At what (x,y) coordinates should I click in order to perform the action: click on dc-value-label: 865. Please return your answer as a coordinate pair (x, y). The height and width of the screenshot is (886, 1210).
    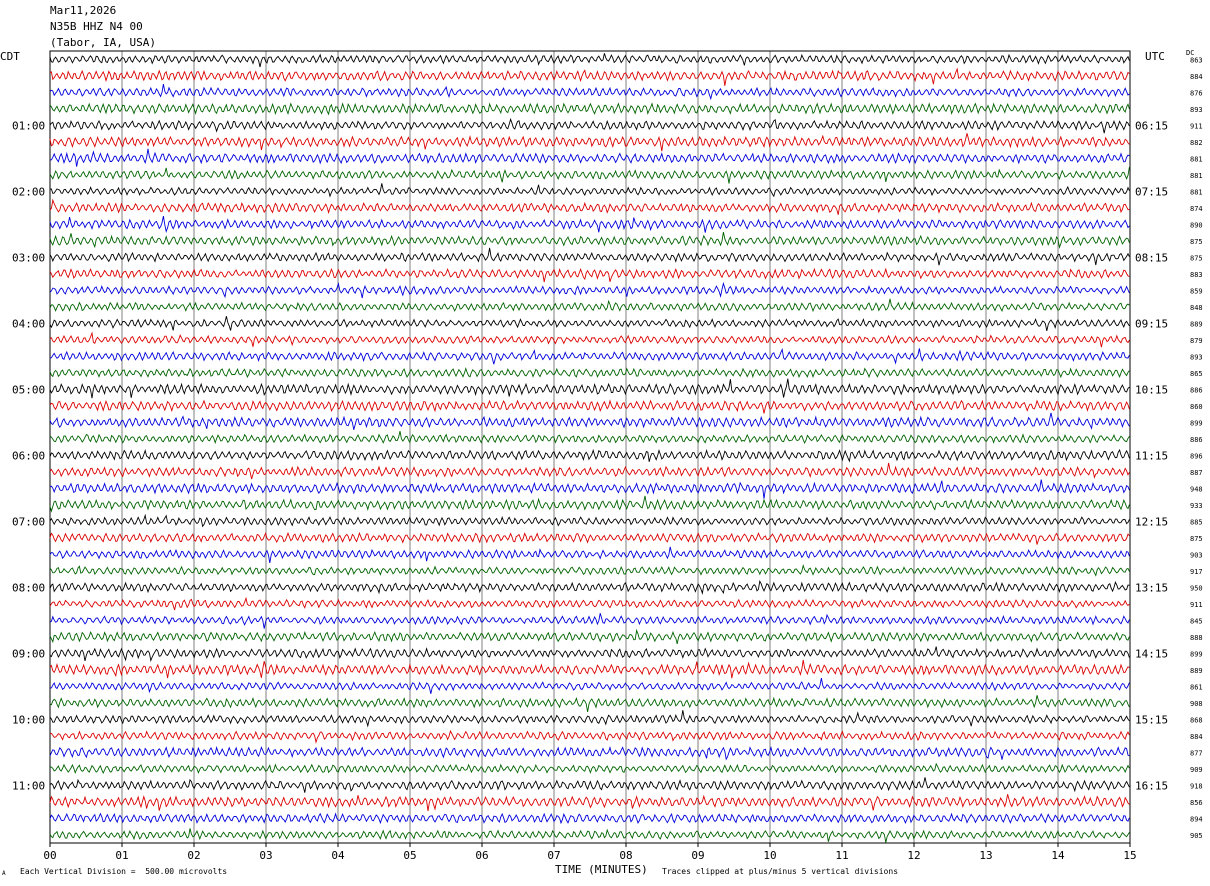
    Looking at the image, I should click on (1196, 374).